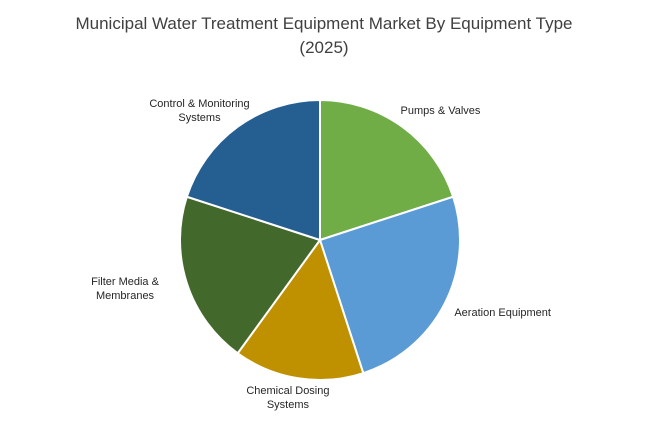 Image resolution: width=648 pixels, height=432 pixels. I want to click on slice-label: Control & Monitoring Systems, so click(199, 110).